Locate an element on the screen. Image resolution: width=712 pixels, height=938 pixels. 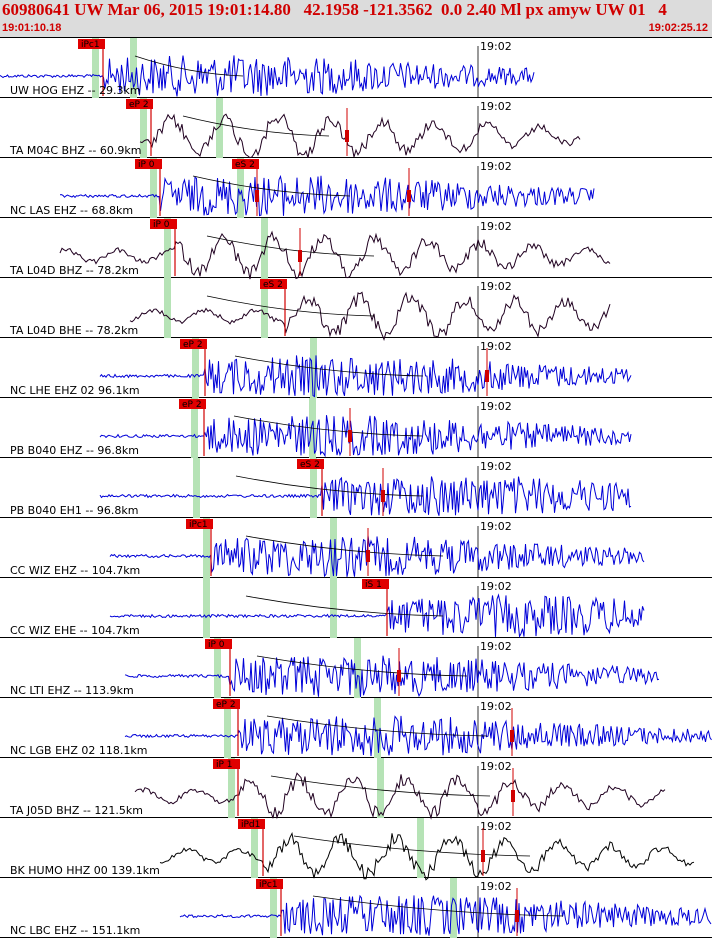
station-row: 19:02 iPc1 UW HOG EHZ -- 29.3km is located at coordinates (356, 68).